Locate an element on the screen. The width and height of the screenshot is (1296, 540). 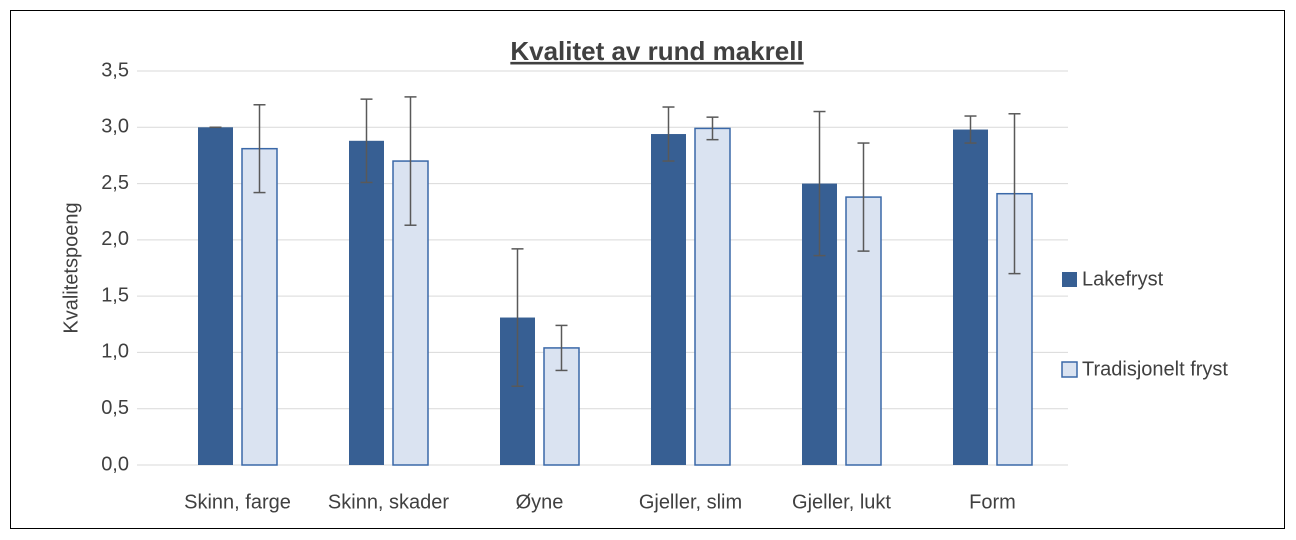
x-tick-label: Skinn, farge is located at coordinates (237, 502).